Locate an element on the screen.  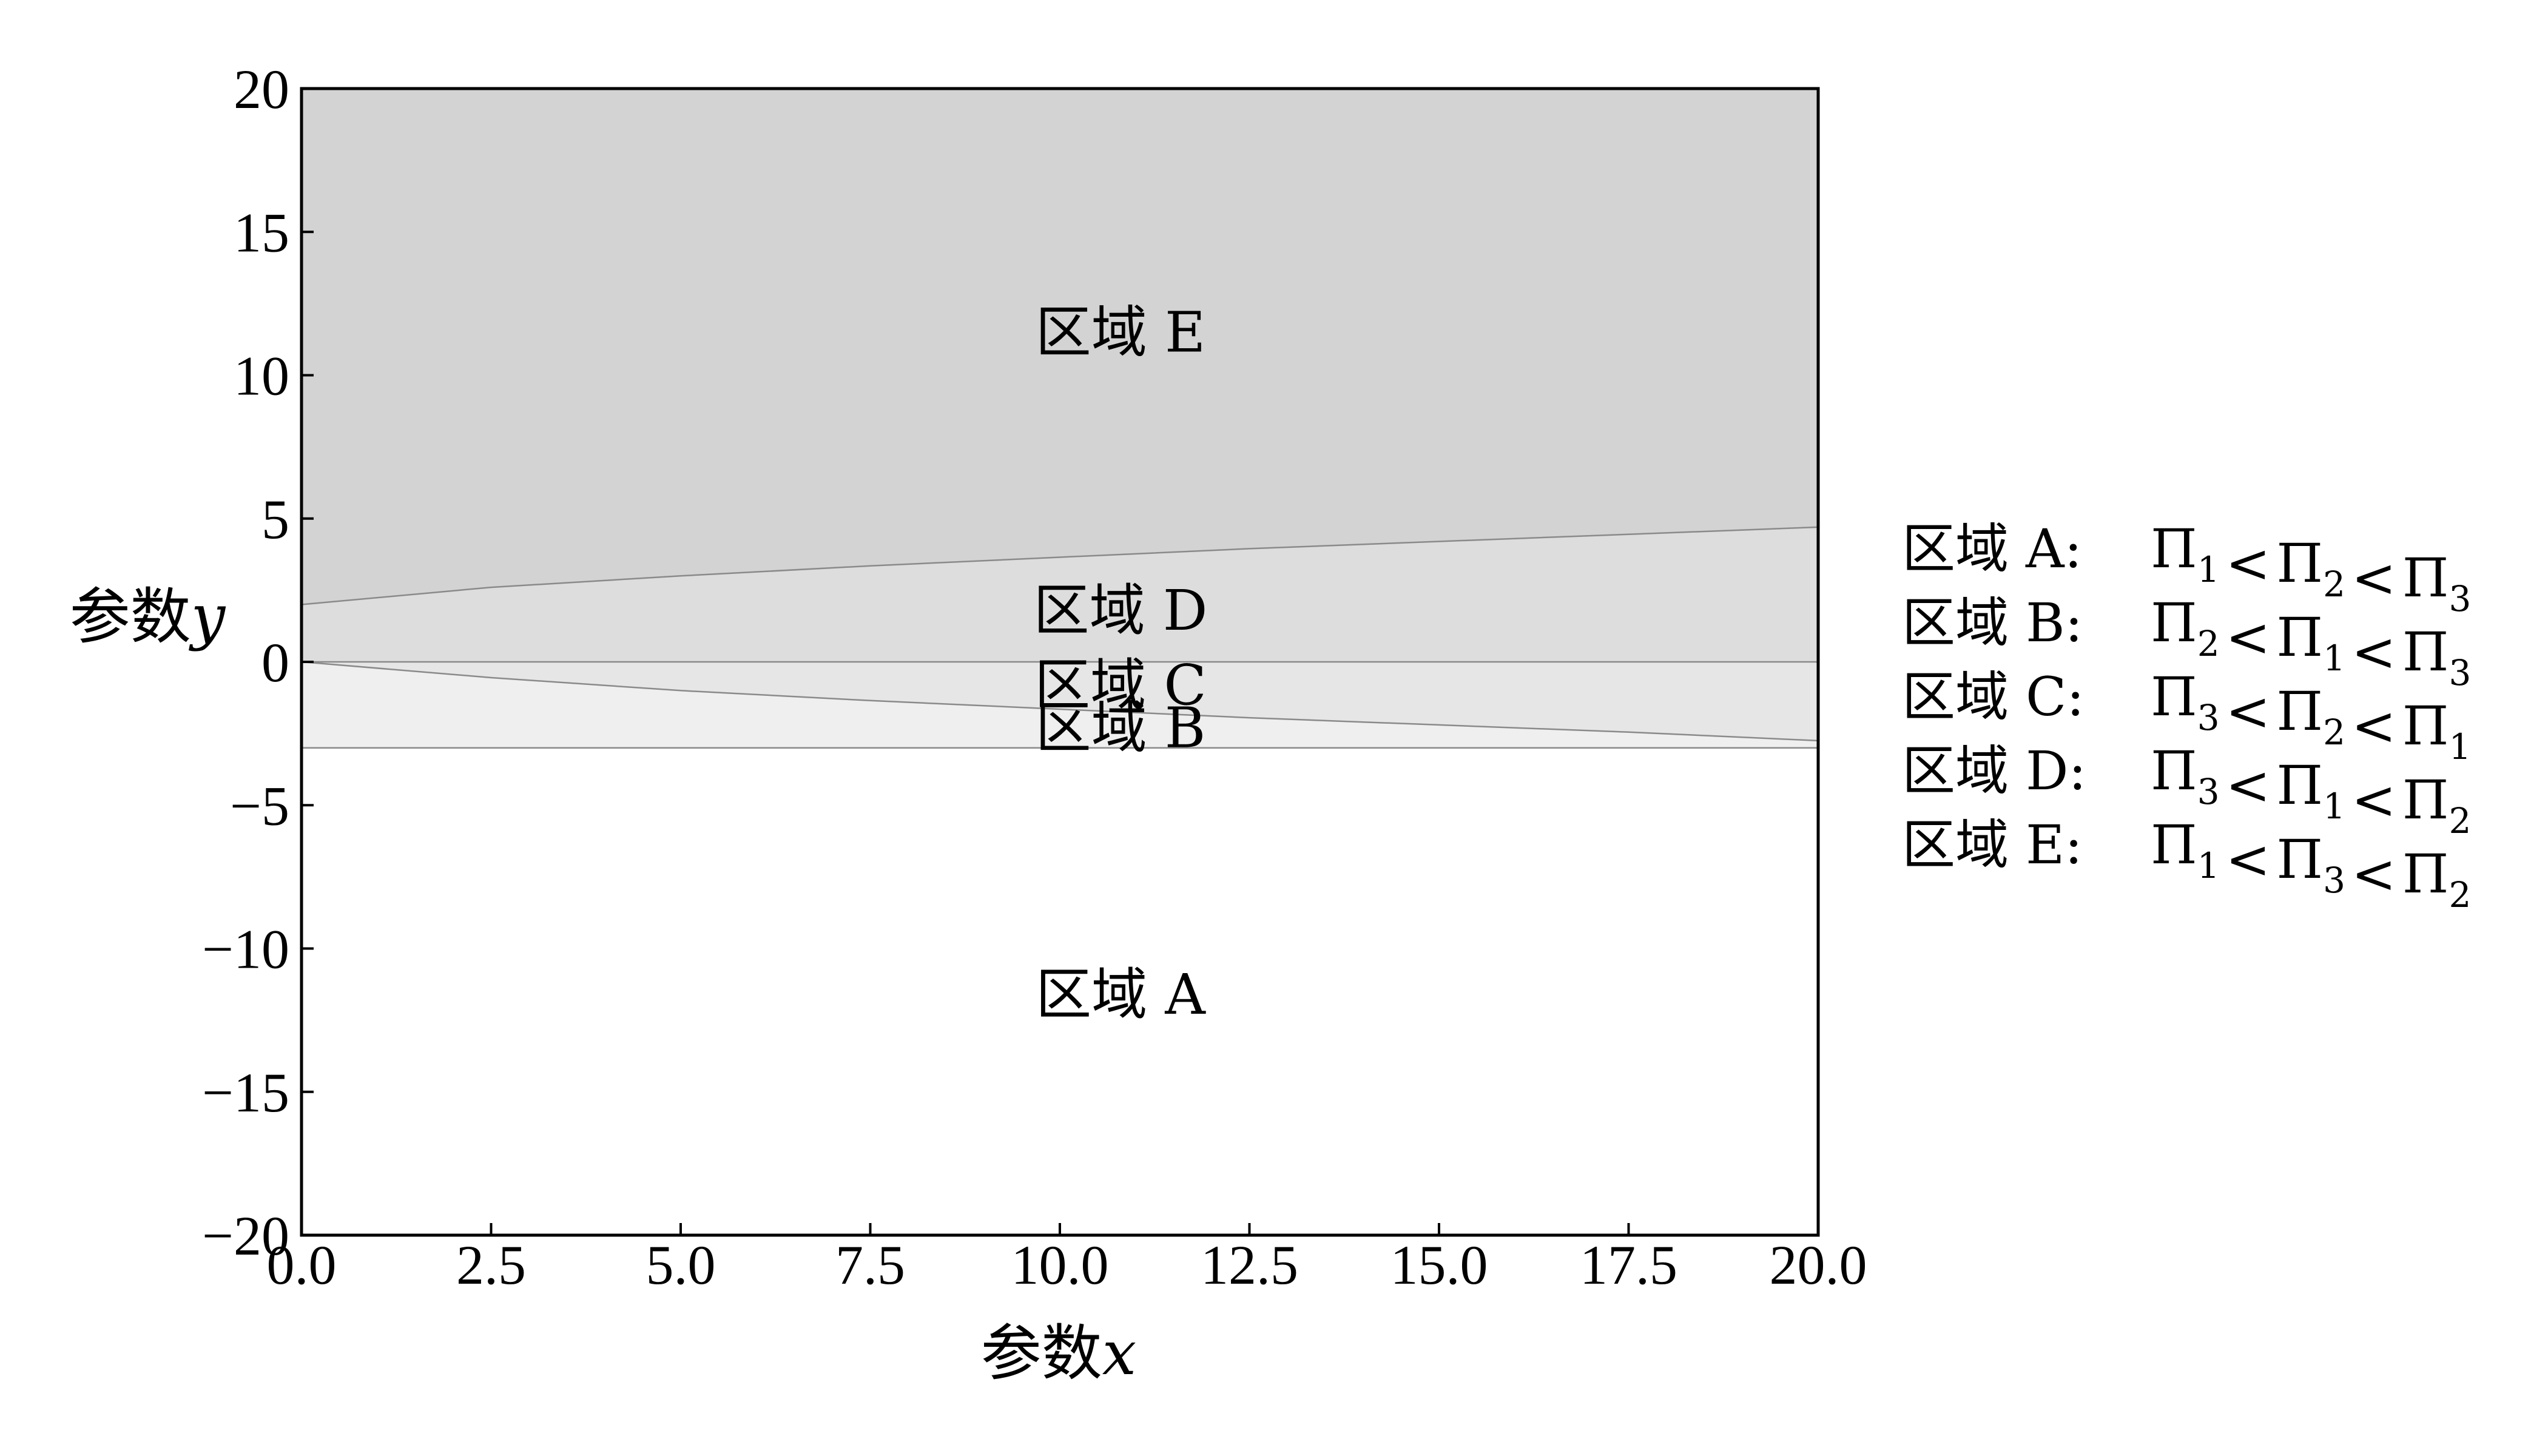
region-label-D: 区域 D is located at coordinates (1120, 610).